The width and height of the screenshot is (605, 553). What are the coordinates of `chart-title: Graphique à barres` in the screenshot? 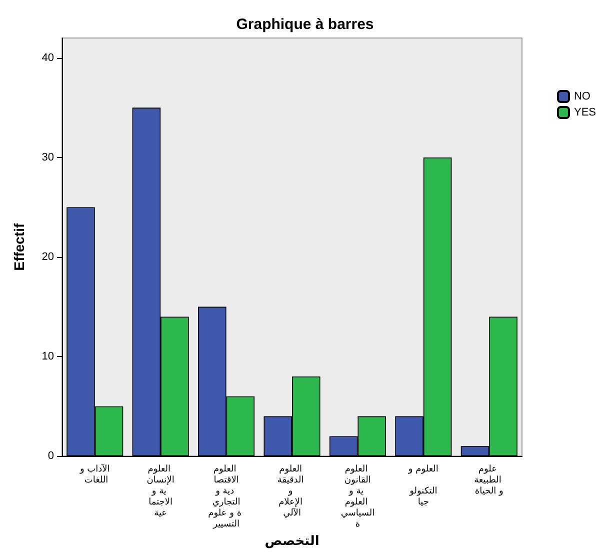 It's located at (305, 24).